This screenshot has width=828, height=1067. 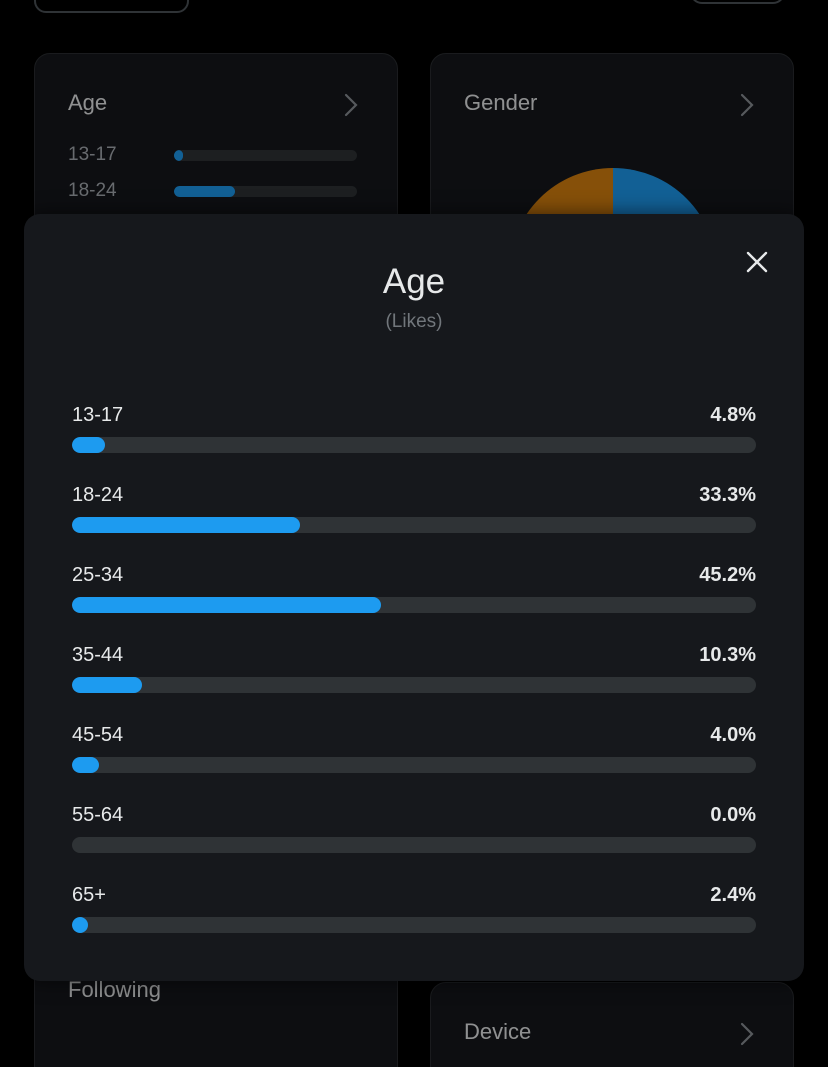 What do you see at coordinates (733, 895) in the screenshot?
I see `age-percent-value: 2.4%` at bounding box center [733, 895].